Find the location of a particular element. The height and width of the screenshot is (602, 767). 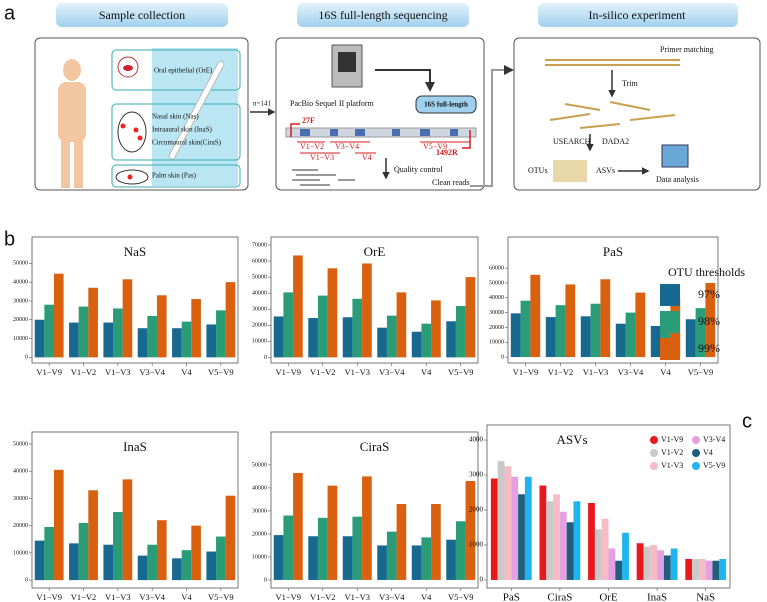

x-tick-label: V5−V9 is located at coordinates (221, 597).